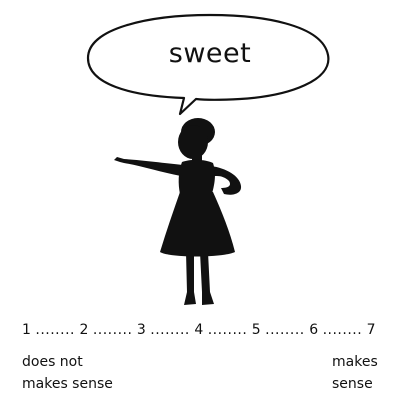 This screenshot has height=400, width=400. I want to click on anchor-low-line2: makes sense, so click(67, 384).